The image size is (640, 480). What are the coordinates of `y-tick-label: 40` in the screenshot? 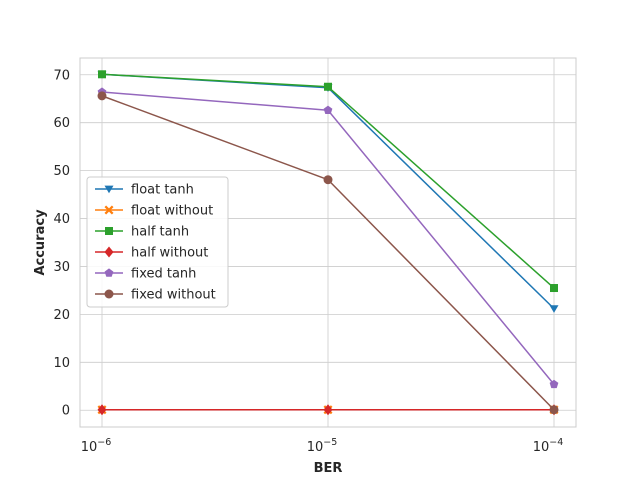 It's located at (61, 219).